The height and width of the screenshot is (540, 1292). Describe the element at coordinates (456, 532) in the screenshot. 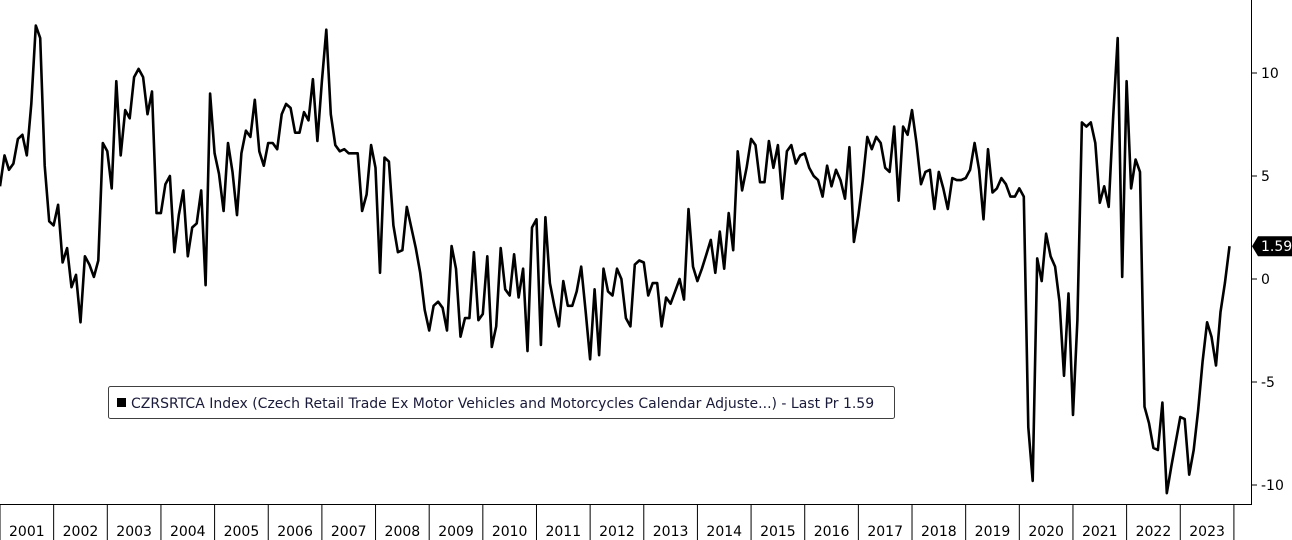

I see `x-tick-label: 2009` at that location.